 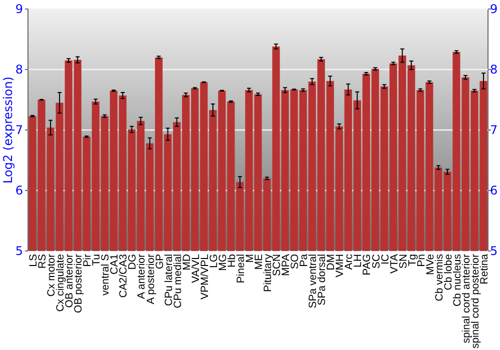 I want to click on y-tick-label: 5, so click(x=19, y=251).